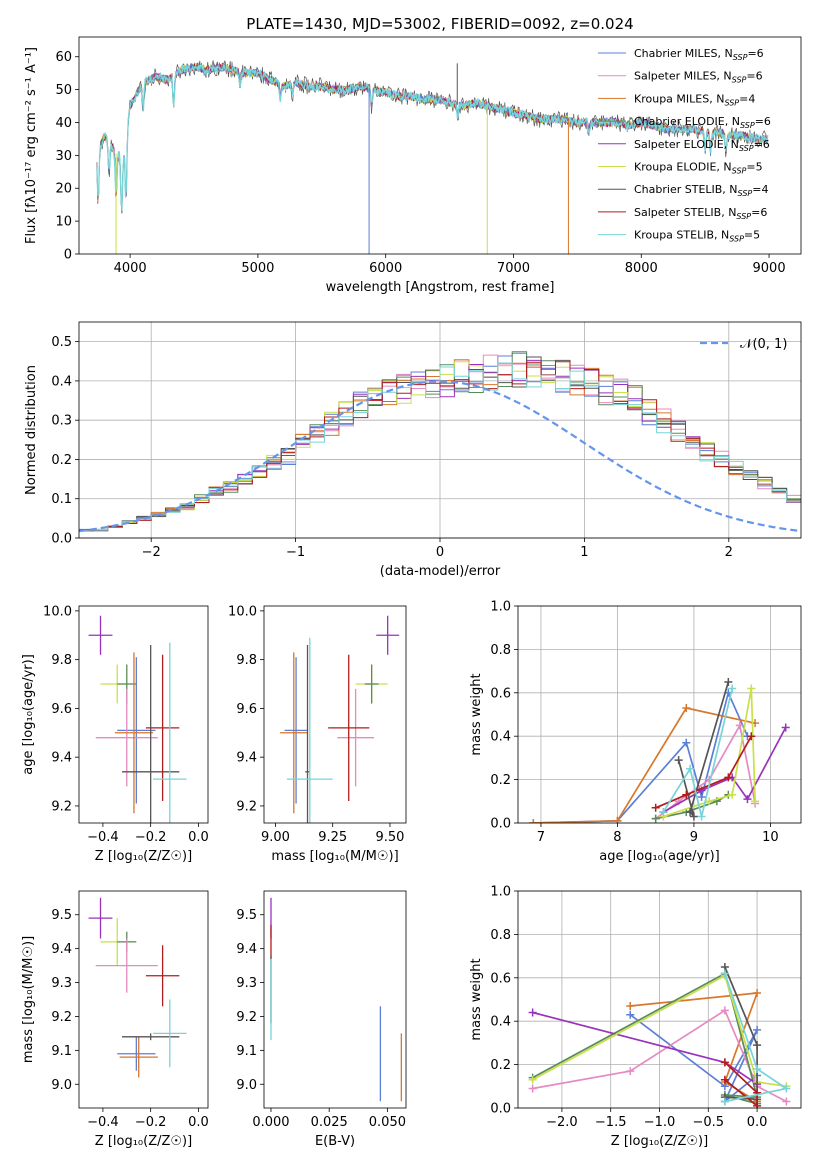 This screenshot has width=819, height=1170. I want to click on spectrum-line-kroupa_stelib, so click(432, 136).